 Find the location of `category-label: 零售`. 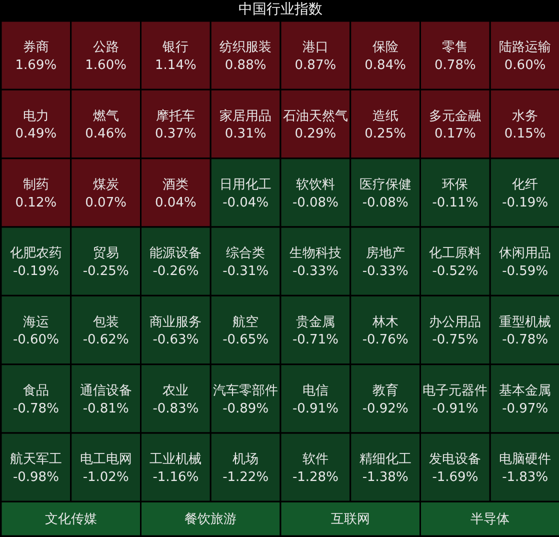

category-label: 零售 is located at coordinates (455, 48).